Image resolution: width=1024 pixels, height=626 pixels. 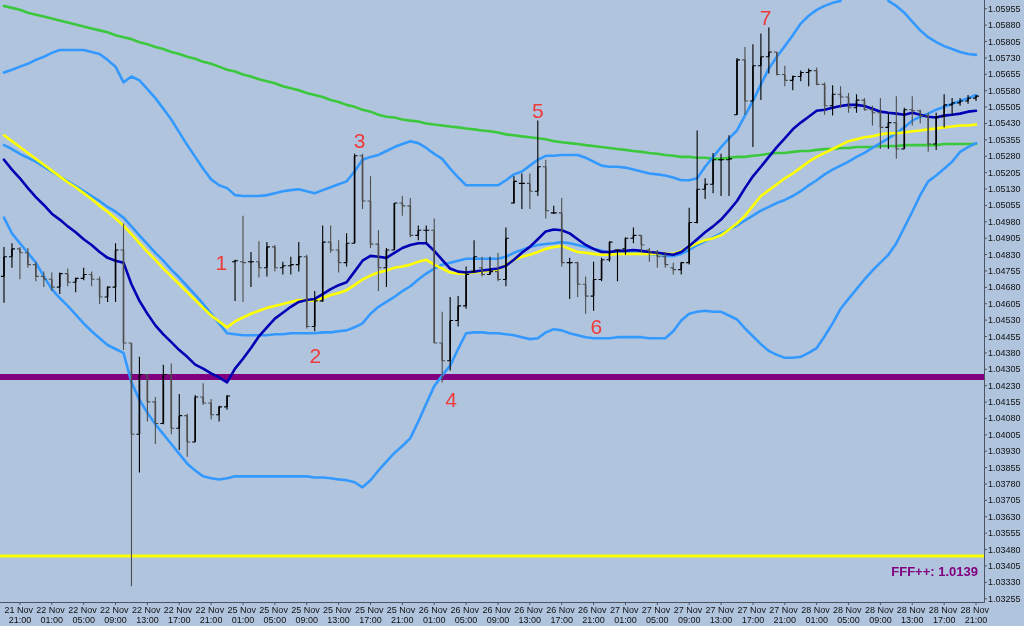 I want to click on y-tick-label: 1.05055, so click(x=1004, y=205).